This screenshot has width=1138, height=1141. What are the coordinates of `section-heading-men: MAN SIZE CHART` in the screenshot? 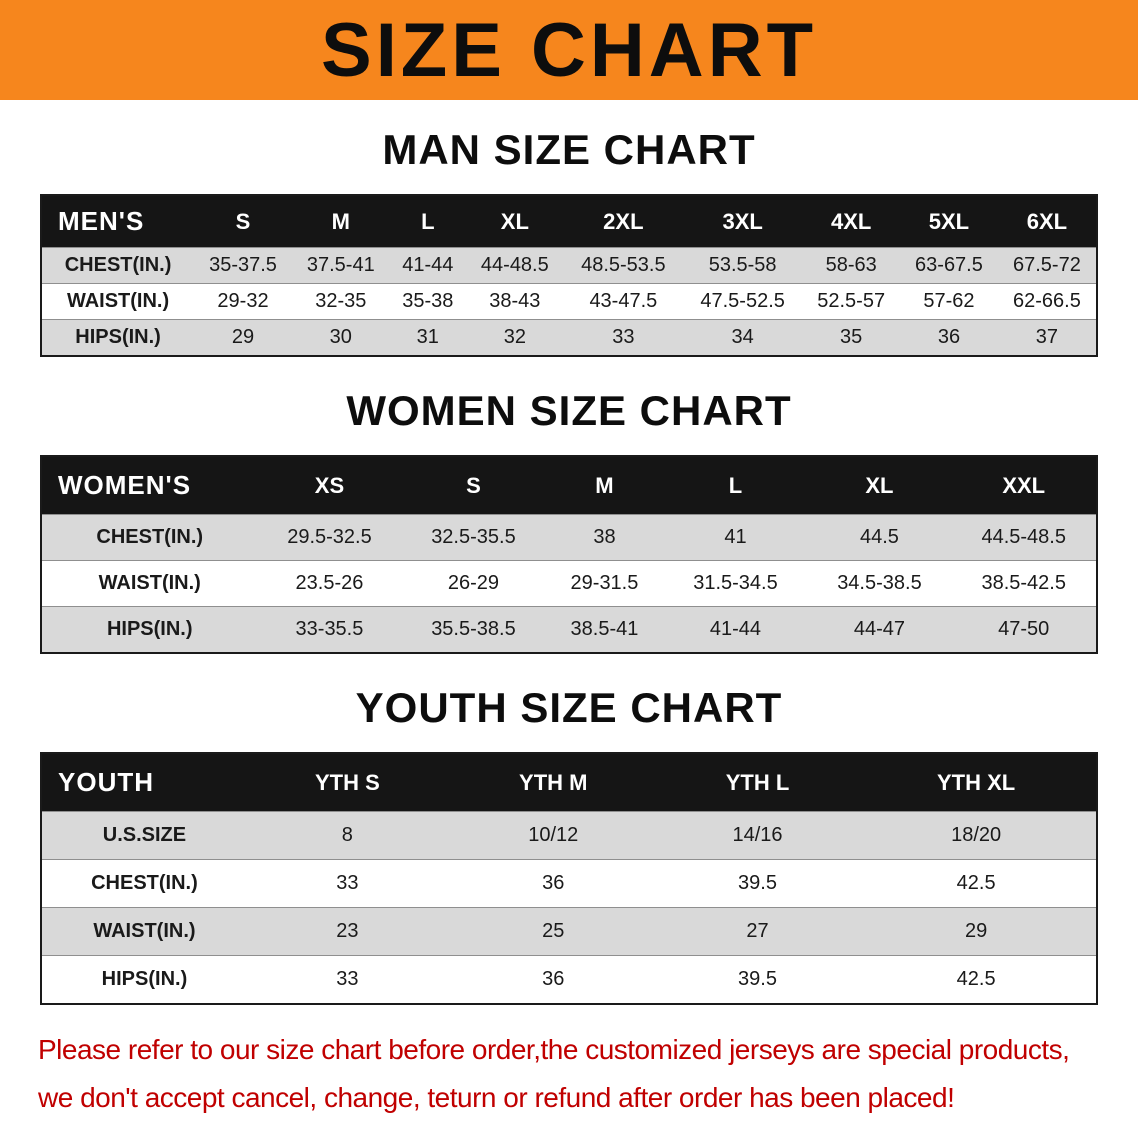 It's located at (569, 149).